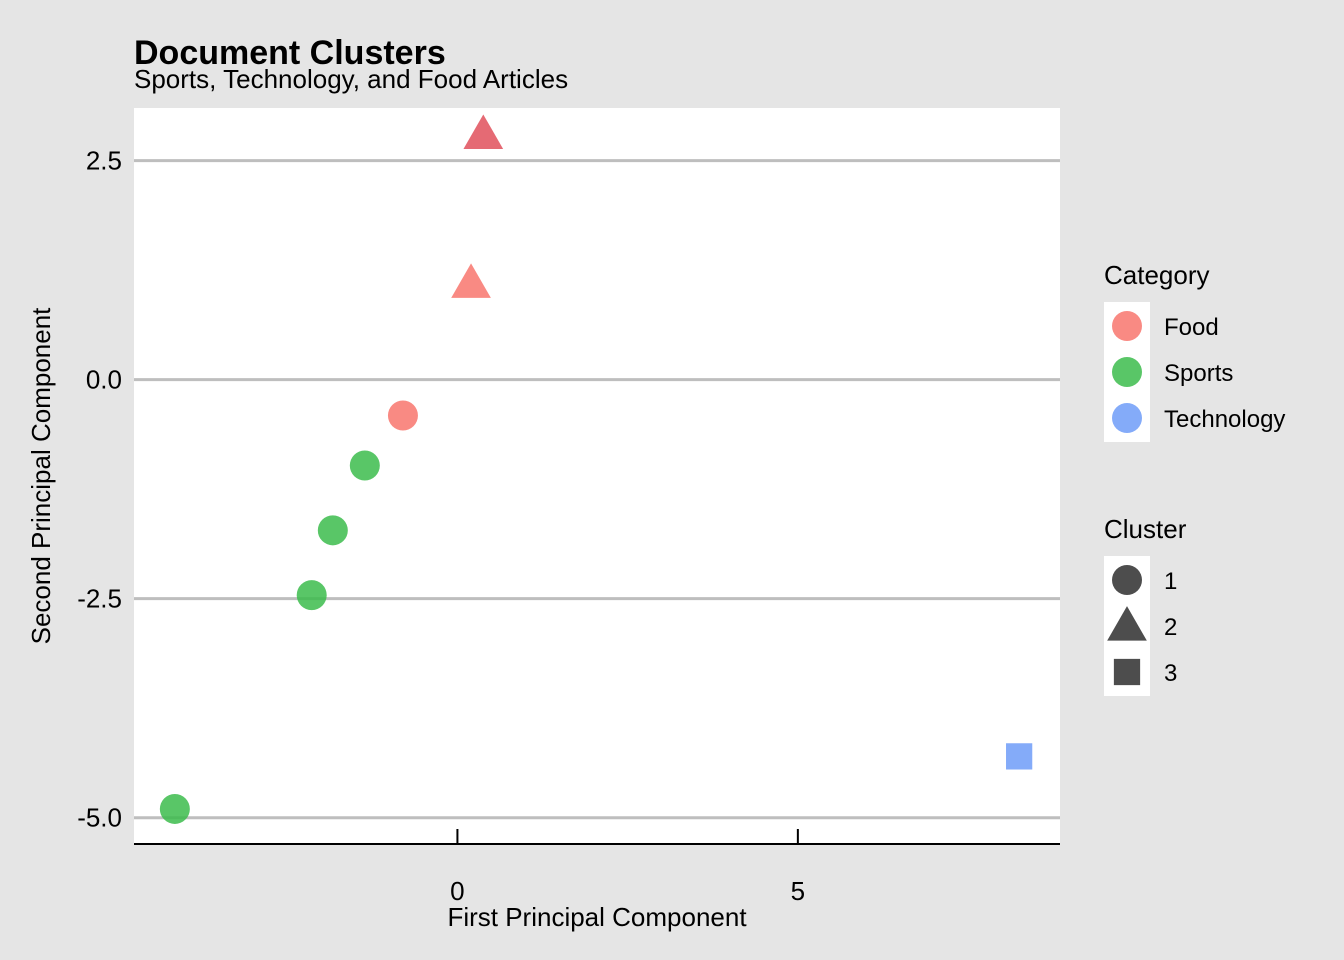 The image size is (1344, 960). I want to click on legend-title: Cluster, so click(1145, 529).